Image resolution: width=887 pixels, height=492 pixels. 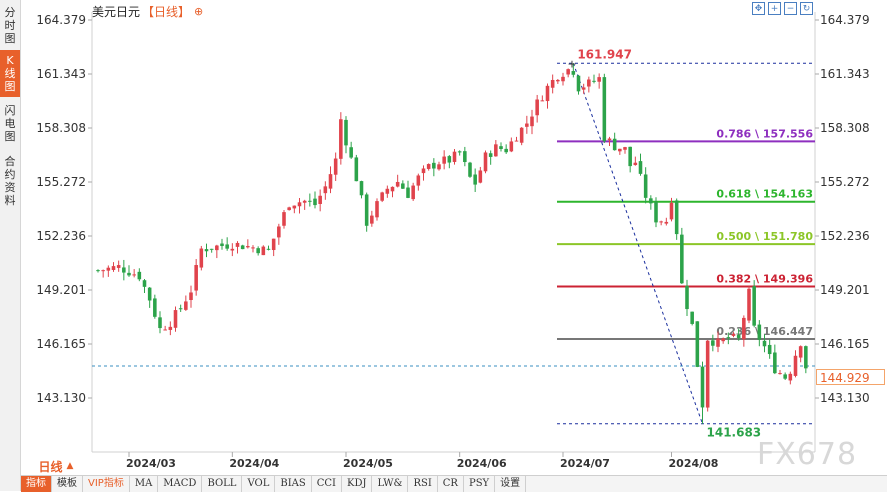 What do you see at coordinates (10, 25) in the screenshot?
I see `tab-time-chart: 分时图` at bounding box center [10, 25].